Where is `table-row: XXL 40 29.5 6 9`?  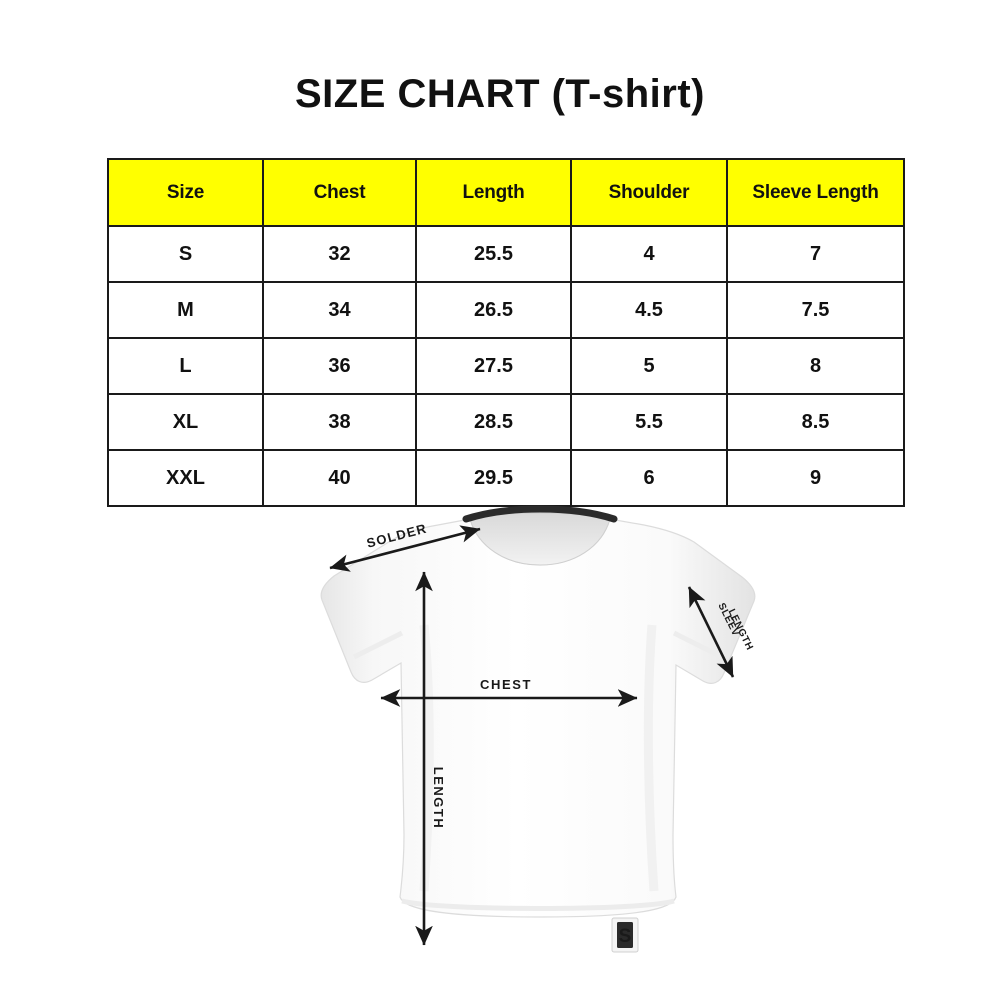
table-row: XXL 40 29.5 6 9 is located at coordinates (506, 478).